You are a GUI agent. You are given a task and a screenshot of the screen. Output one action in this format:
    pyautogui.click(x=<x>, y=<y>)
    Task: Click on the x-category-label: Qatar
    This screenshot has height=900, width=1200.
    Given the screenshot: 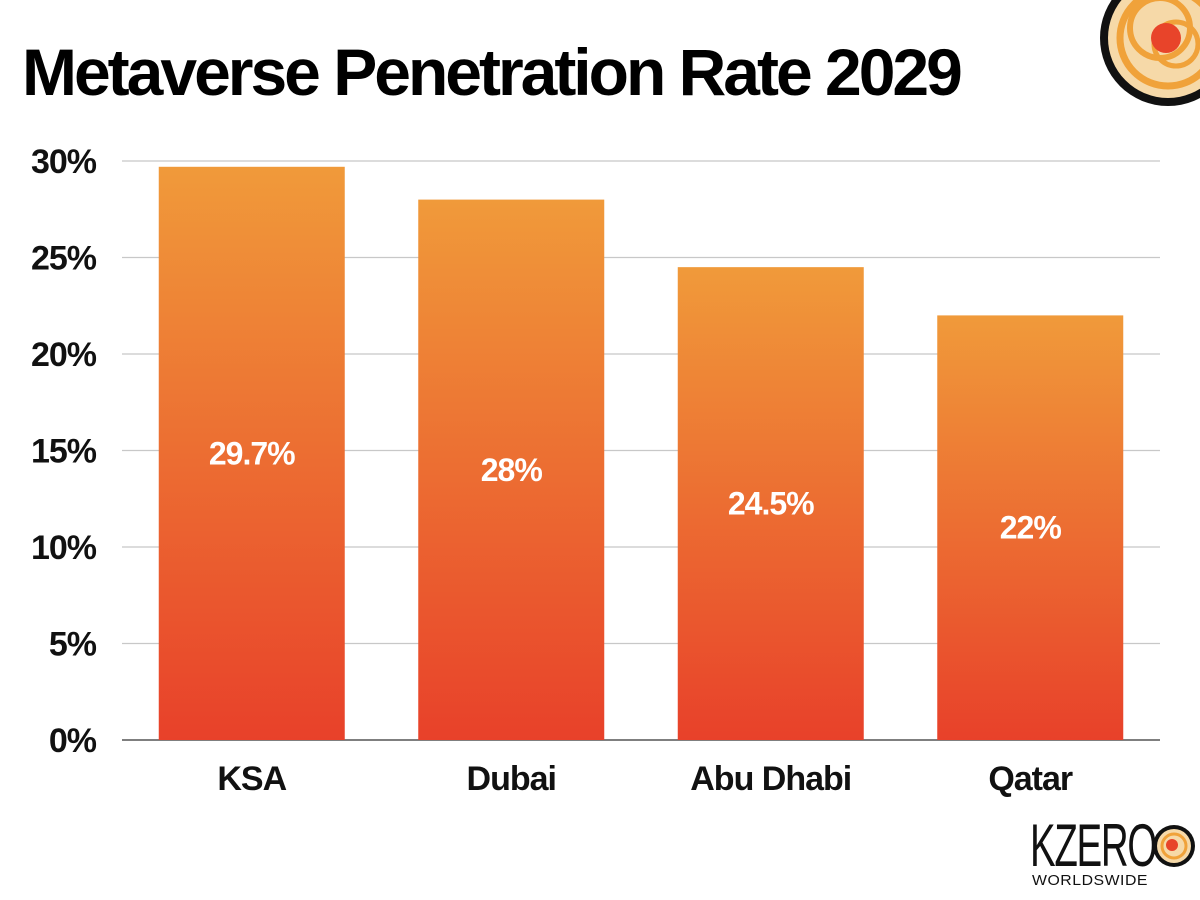 What is the action you would take?
    pyautogui.click(x=1030, y=779)
    